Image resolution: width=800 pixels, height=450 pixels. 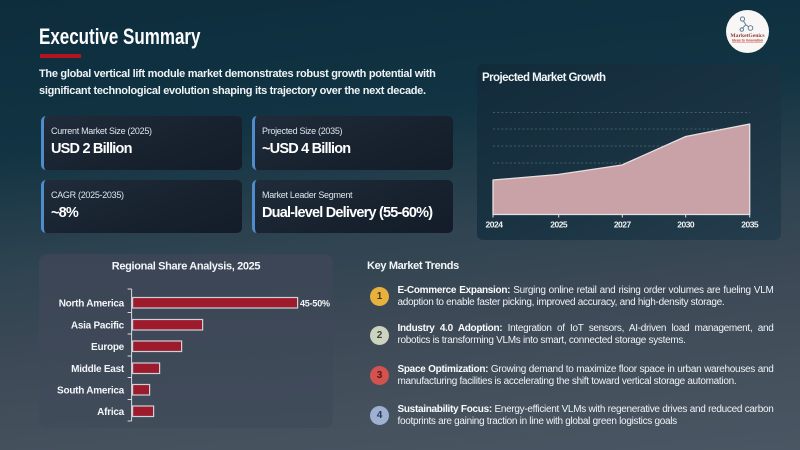 What do you see at coordinates (98, 369) in the screenshot?
I see `svg-text: Middle East` at bounding box center [98, 369].